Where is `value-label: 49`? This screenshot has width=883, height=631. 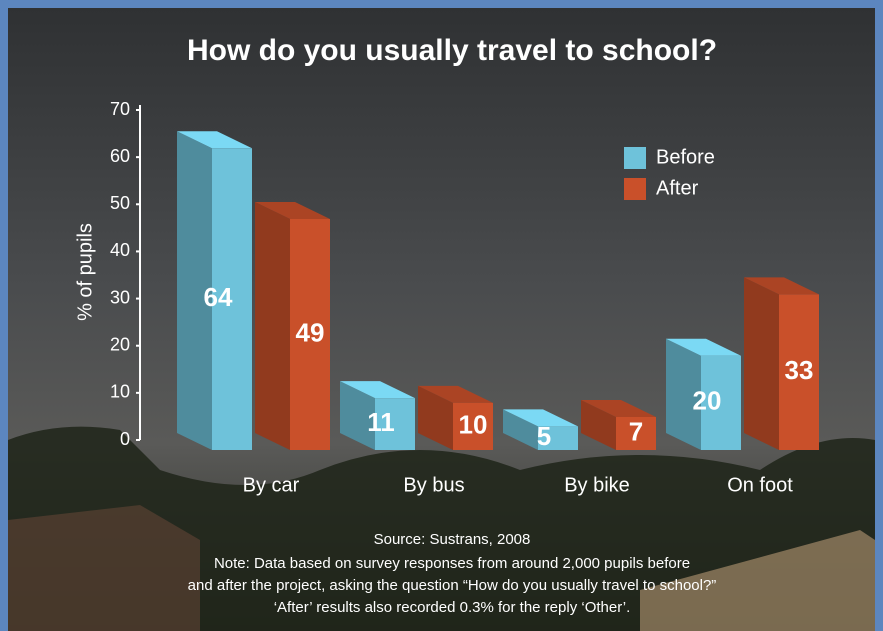
value-label: 49 is located at coordinates (310, 332).